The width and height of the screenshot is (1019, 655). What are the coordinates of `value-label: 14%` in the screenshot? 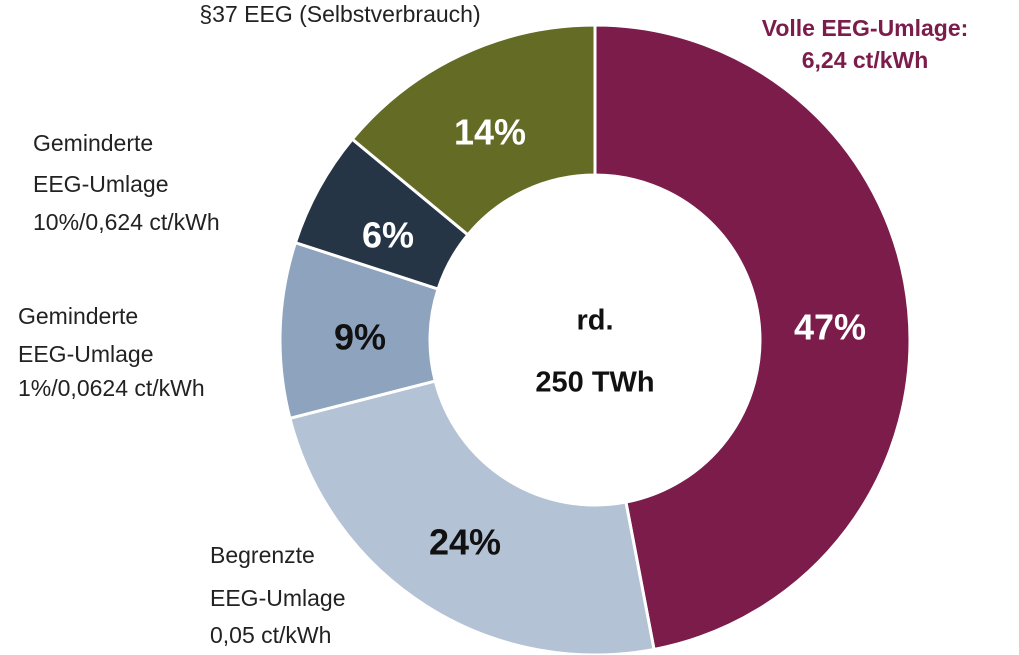 It's located at (490, 132).